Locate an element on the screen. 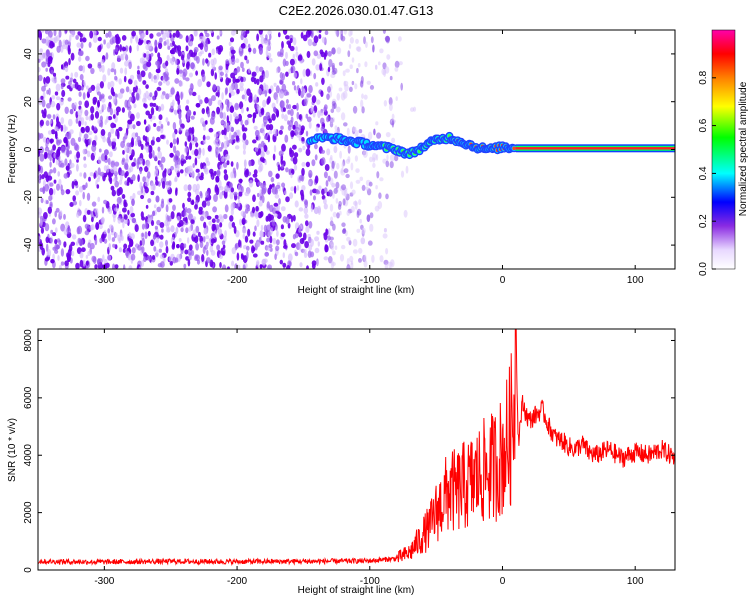  colorbar-tick-label: 0.4 is located at coordinates (703, 173).